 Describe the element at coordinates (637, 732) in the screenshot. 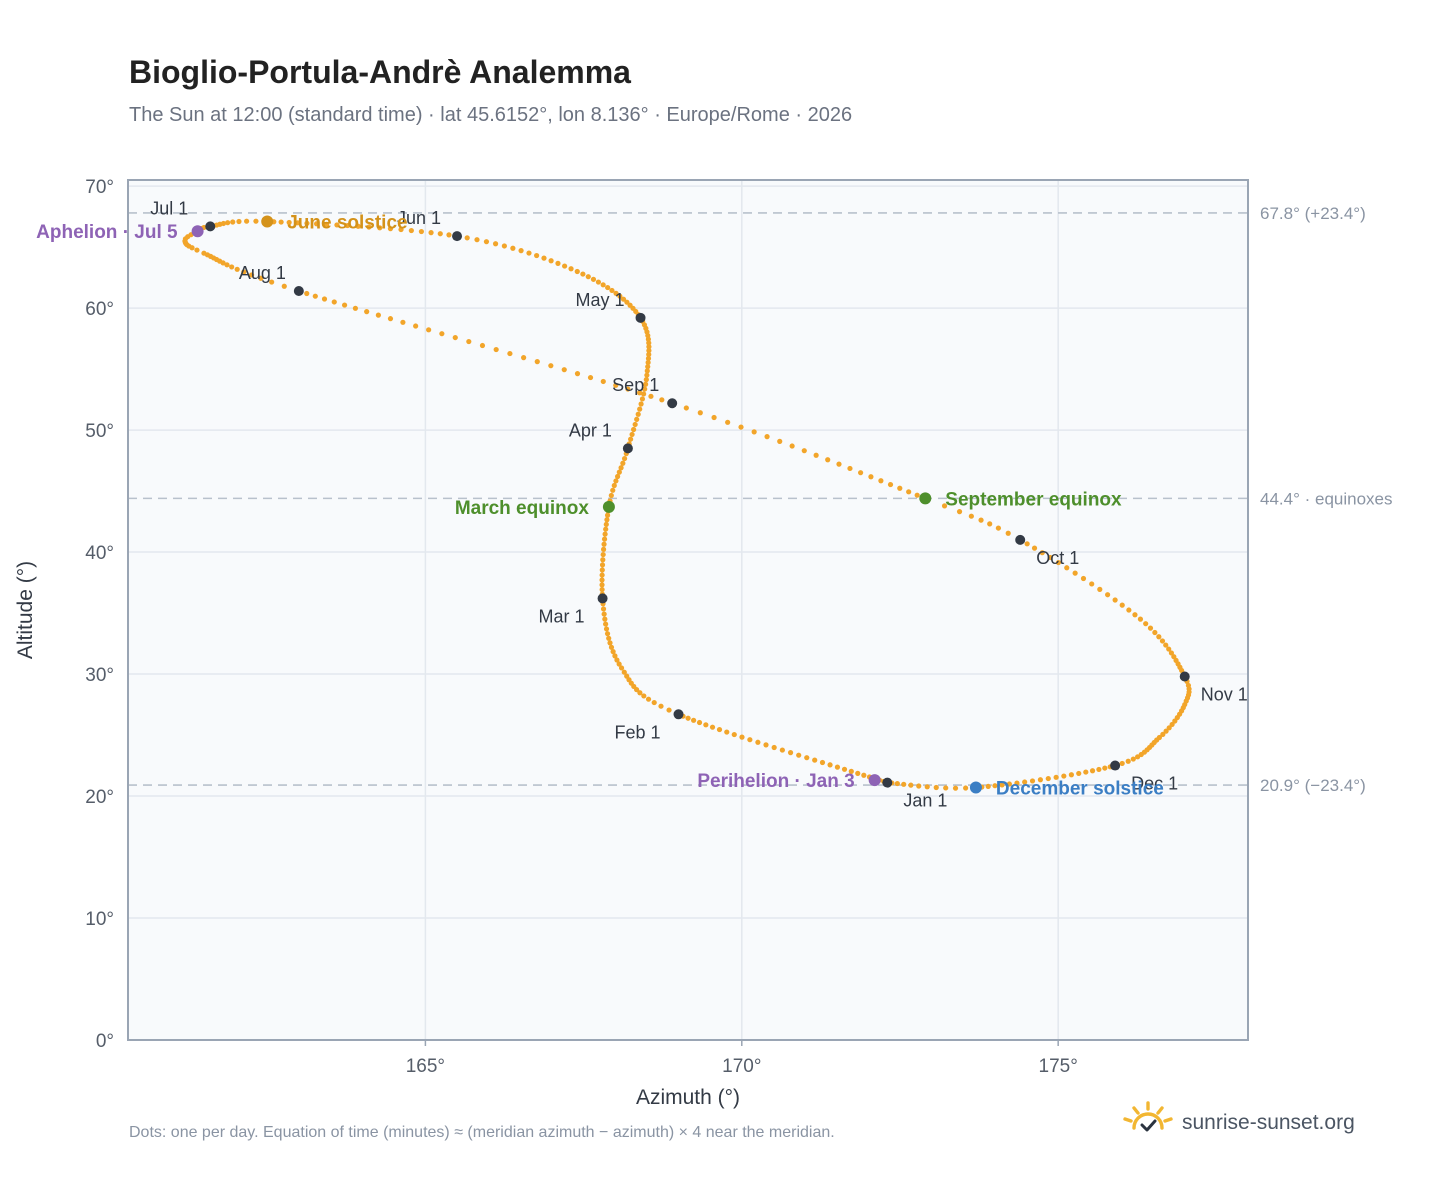

I see `month-label: Feb 1` at that location.